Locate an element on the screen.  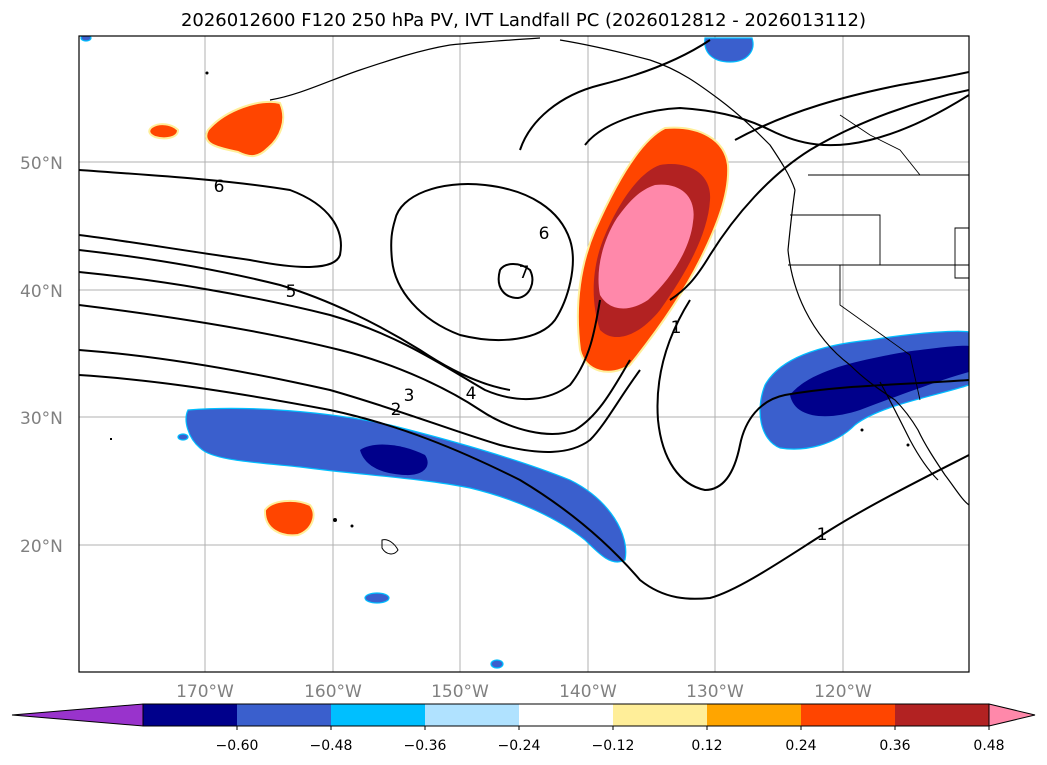
state-borders is located at coordinates (878, 257).